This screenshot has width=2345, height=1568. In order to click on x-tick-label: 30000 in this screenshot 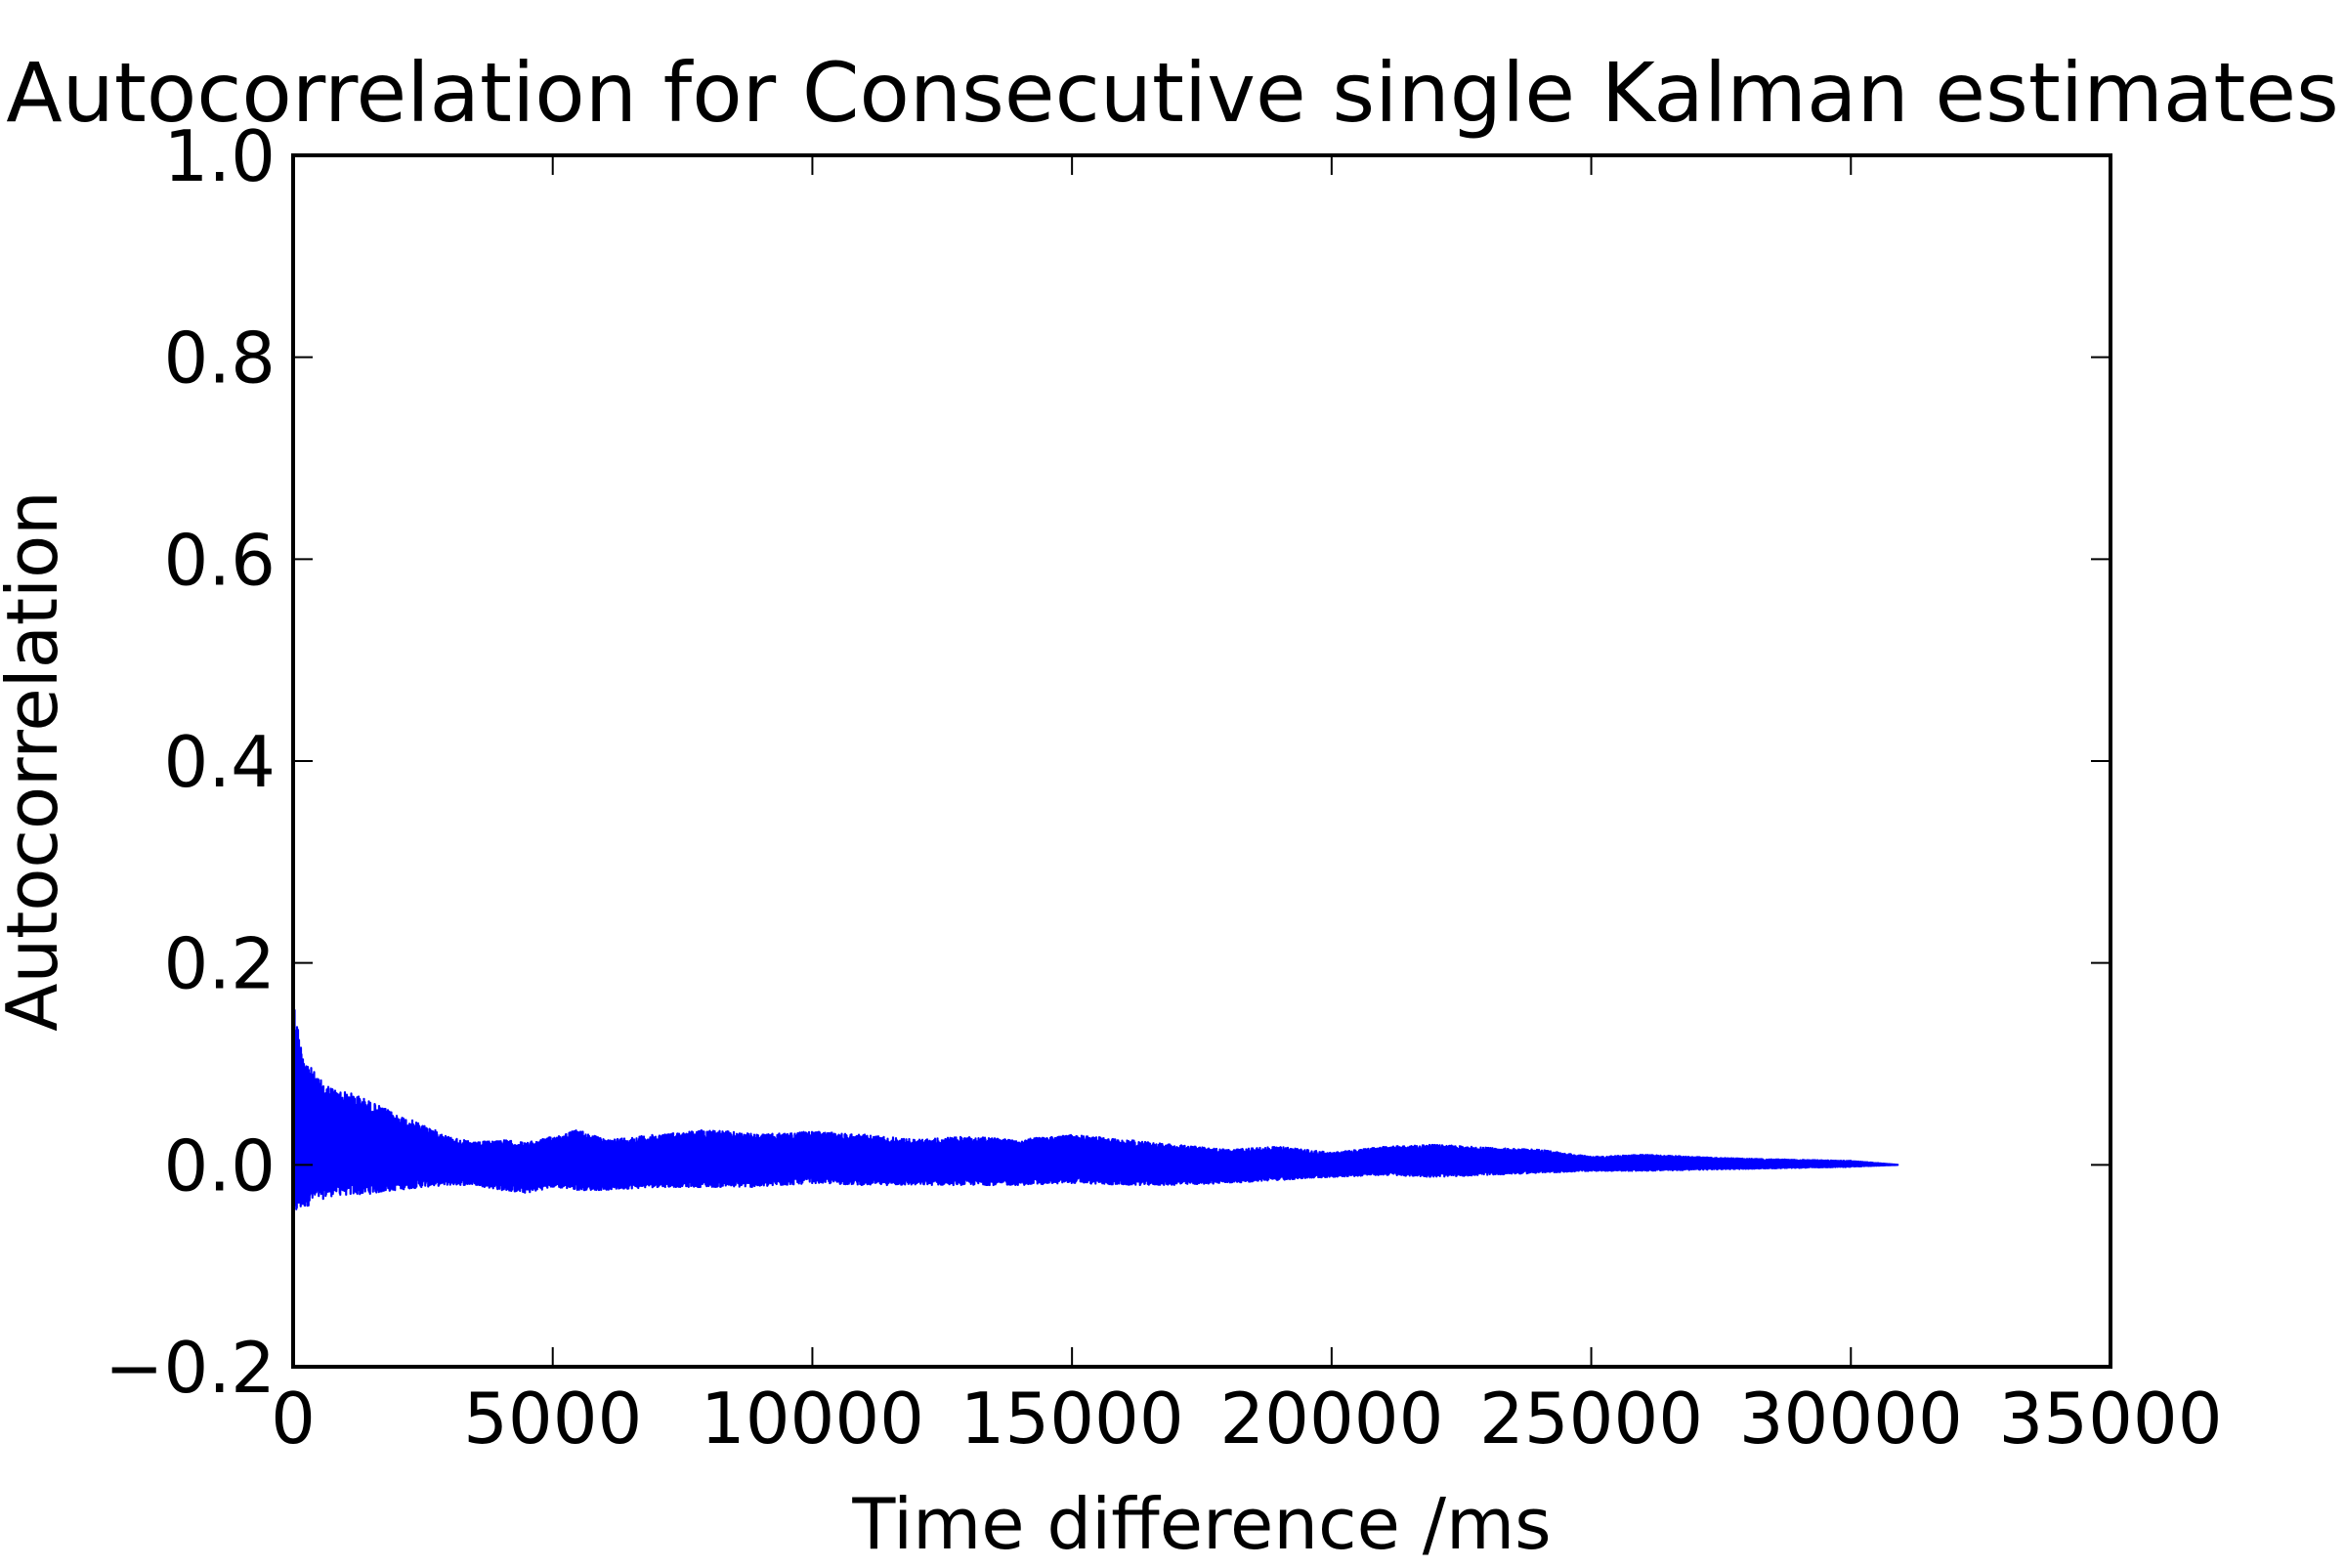, I will do `click(1851, 1418)`.